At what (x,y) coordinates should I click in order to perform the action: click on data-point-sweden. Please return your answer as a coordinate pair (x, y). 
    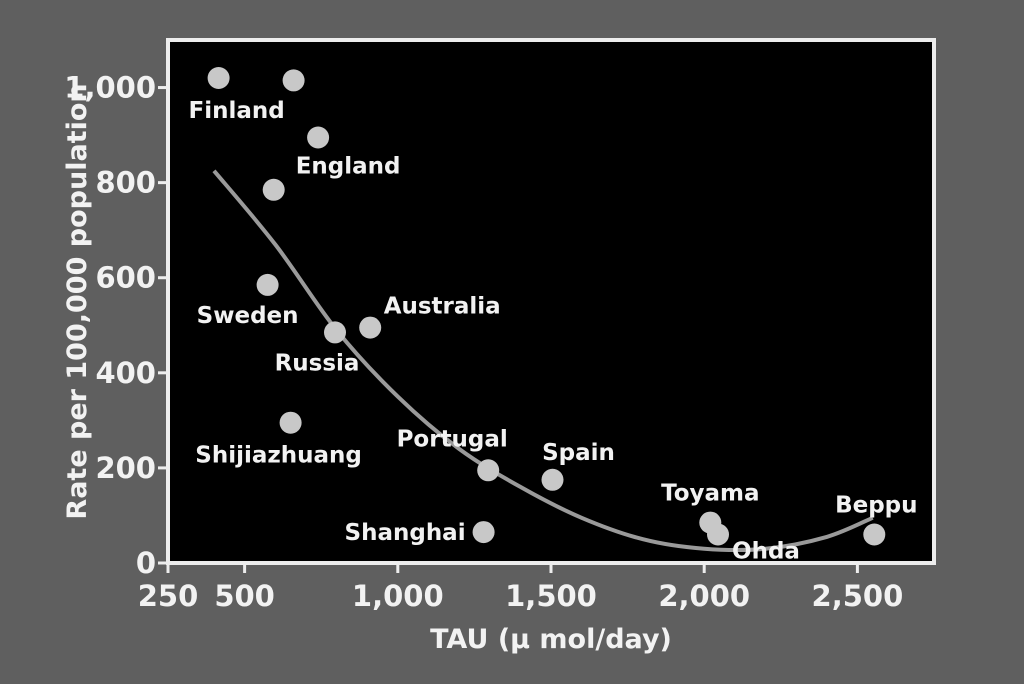
    Looking at the image, I should click on (267, 284).